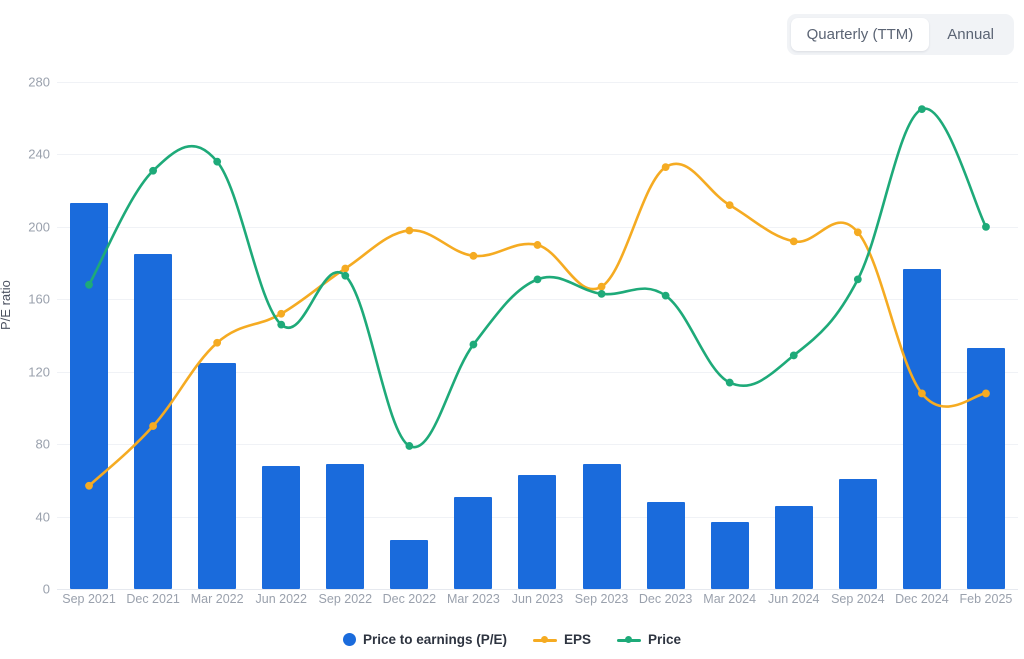 The image size is (1024, 659). Describe the element at coordinates (665, 599) in the screenshot. I see `x-tick-label: Dec 2023` at that location.